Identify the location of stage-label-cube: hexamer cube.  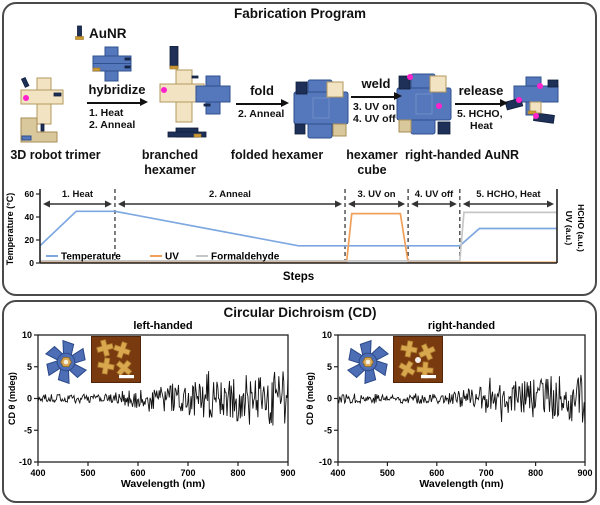
(372, 162).